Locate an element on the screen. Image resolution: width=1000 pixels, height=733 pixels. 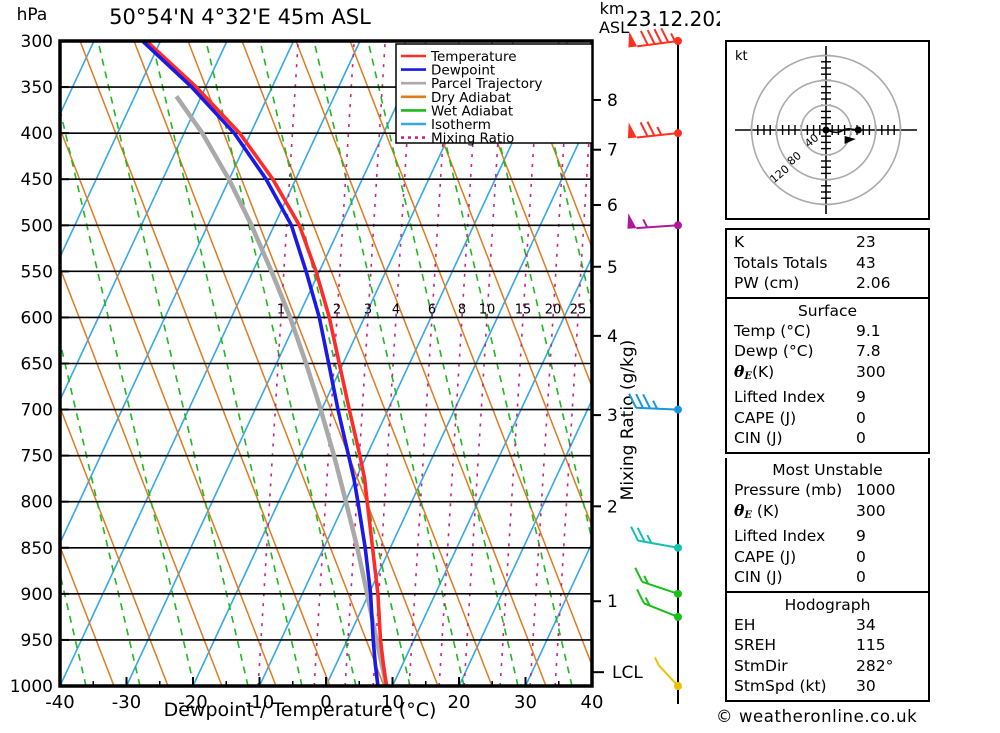
temperature-tick-label: -20 is located at coordinates (192, 702).